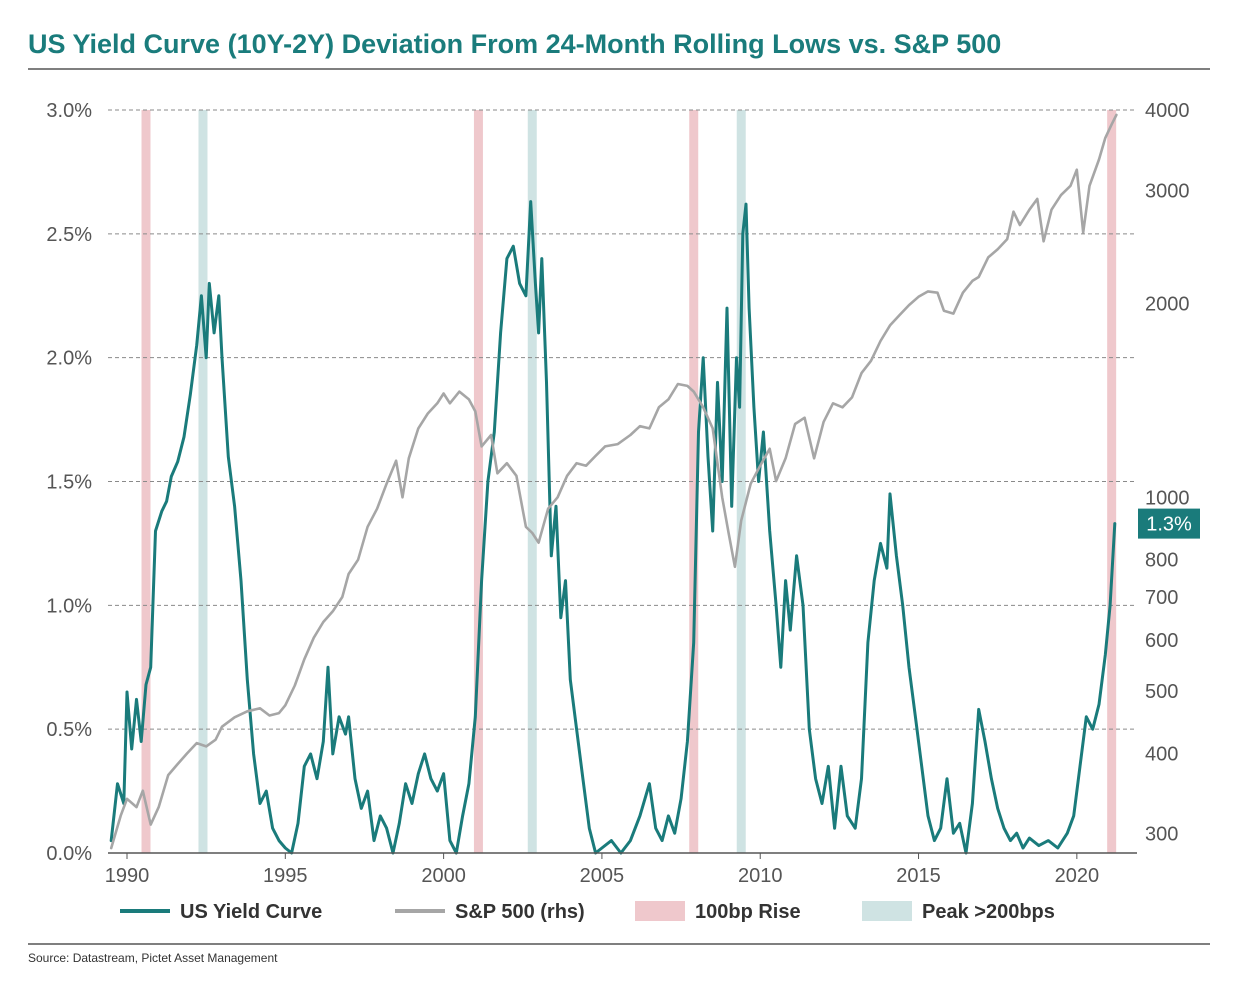  I want to click on callout-box, so click(1169, 523).